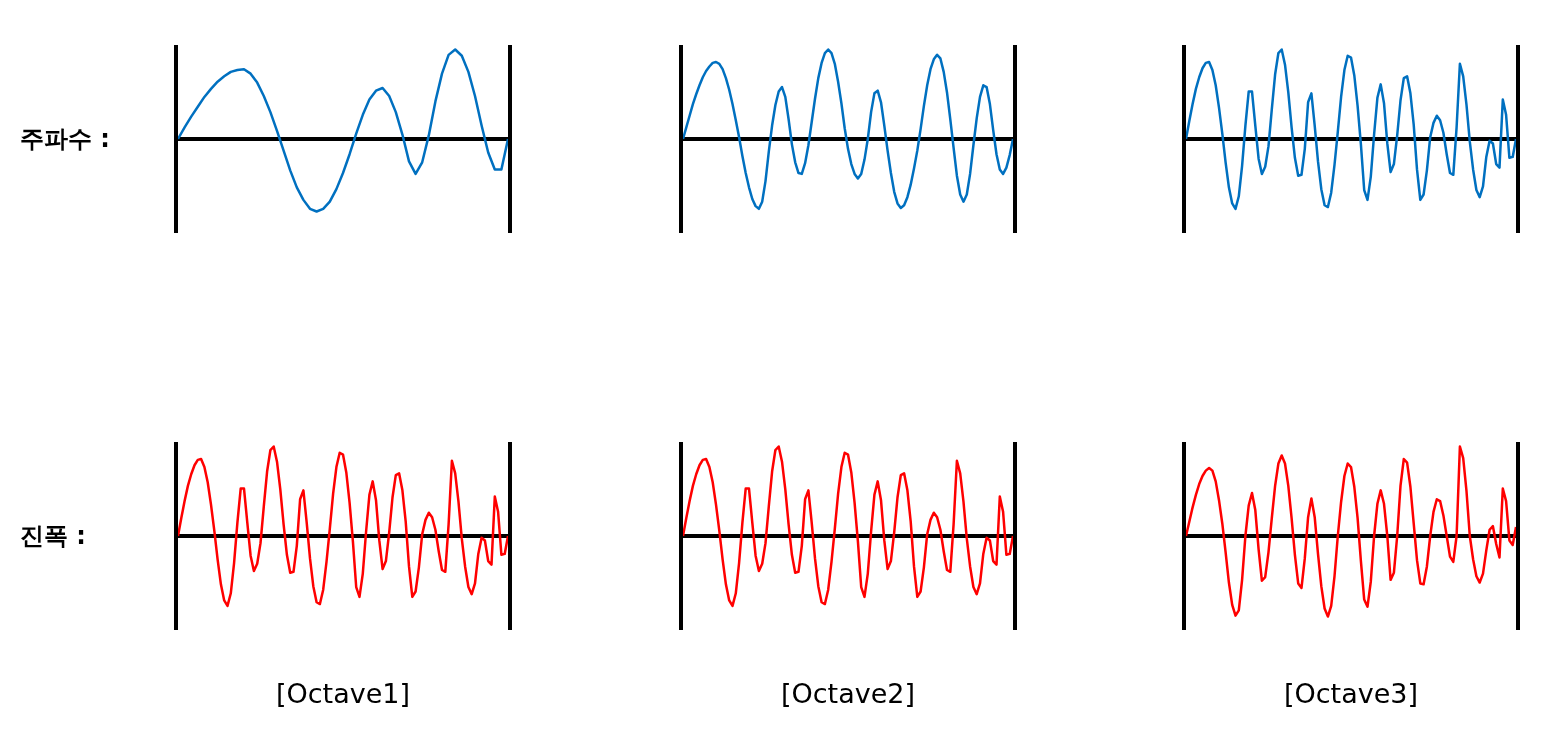 Image resolution: width=1560 pixels, height=731 pixels. What do you see at coordinates (65, 139) in the screenshot?
I see `y-axis-title: 주파수 :` at bounding box center [65, 139].